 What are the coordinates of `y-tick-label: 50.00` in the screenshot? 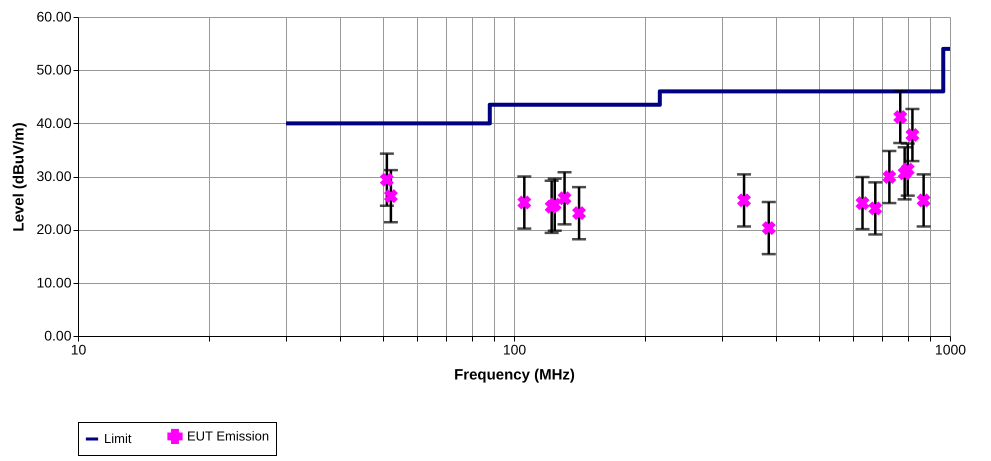 It's located at (54, 70).